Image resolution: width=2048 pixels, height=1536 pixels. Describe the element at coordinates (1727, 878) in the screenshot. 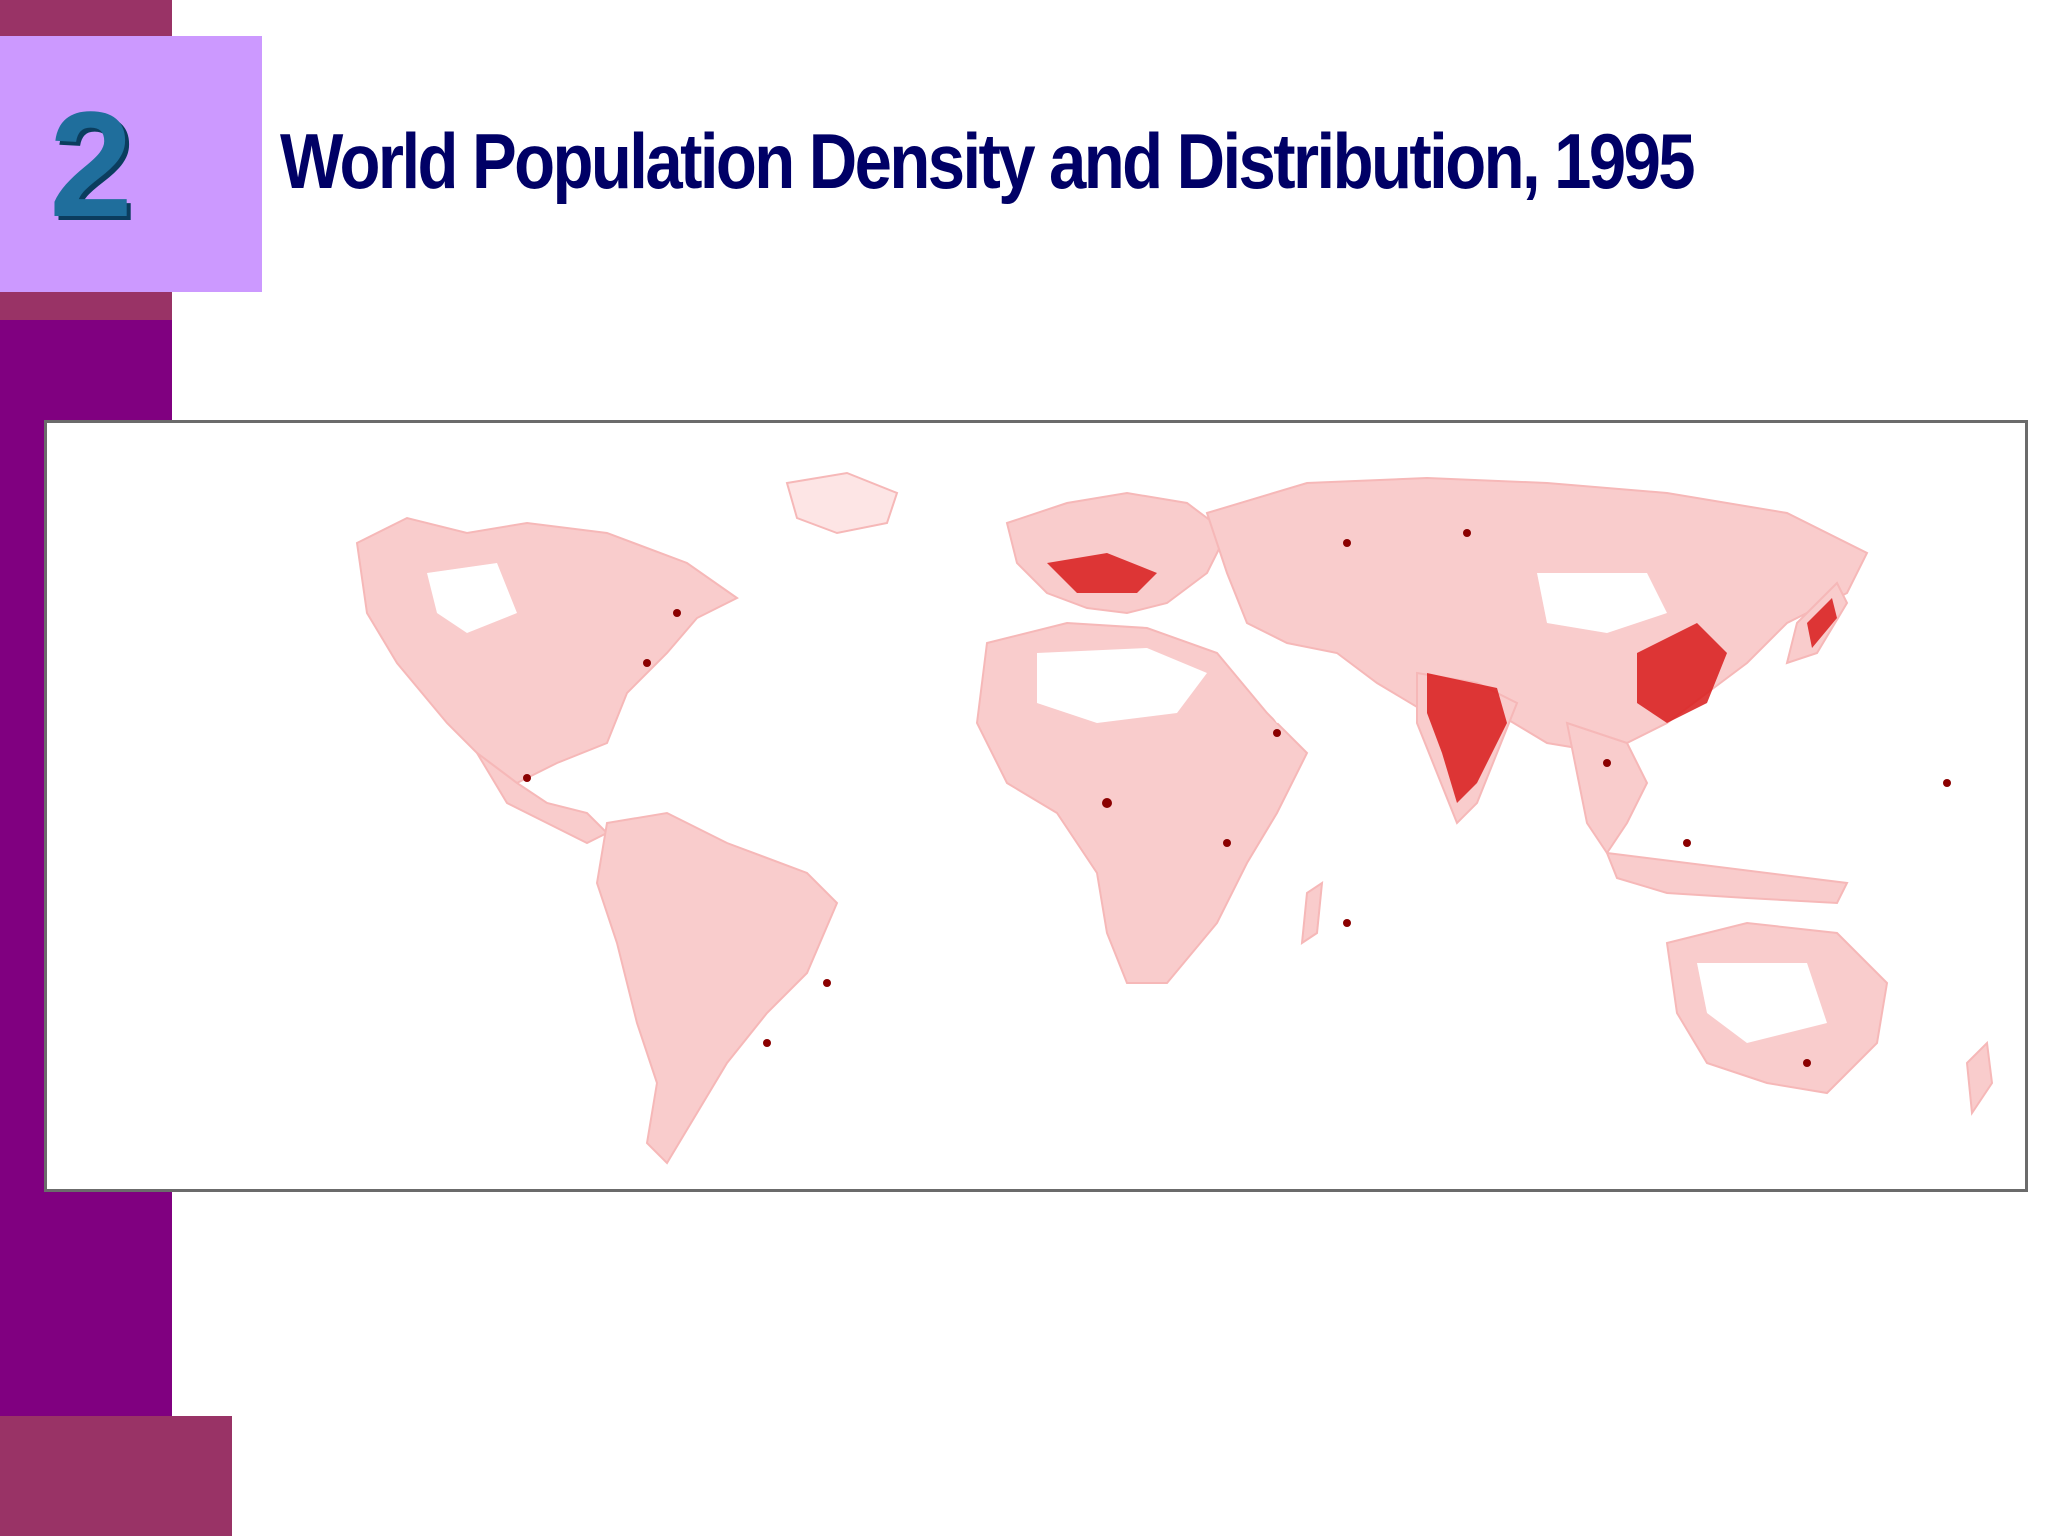

I see `indonesia-landmass` at that location.